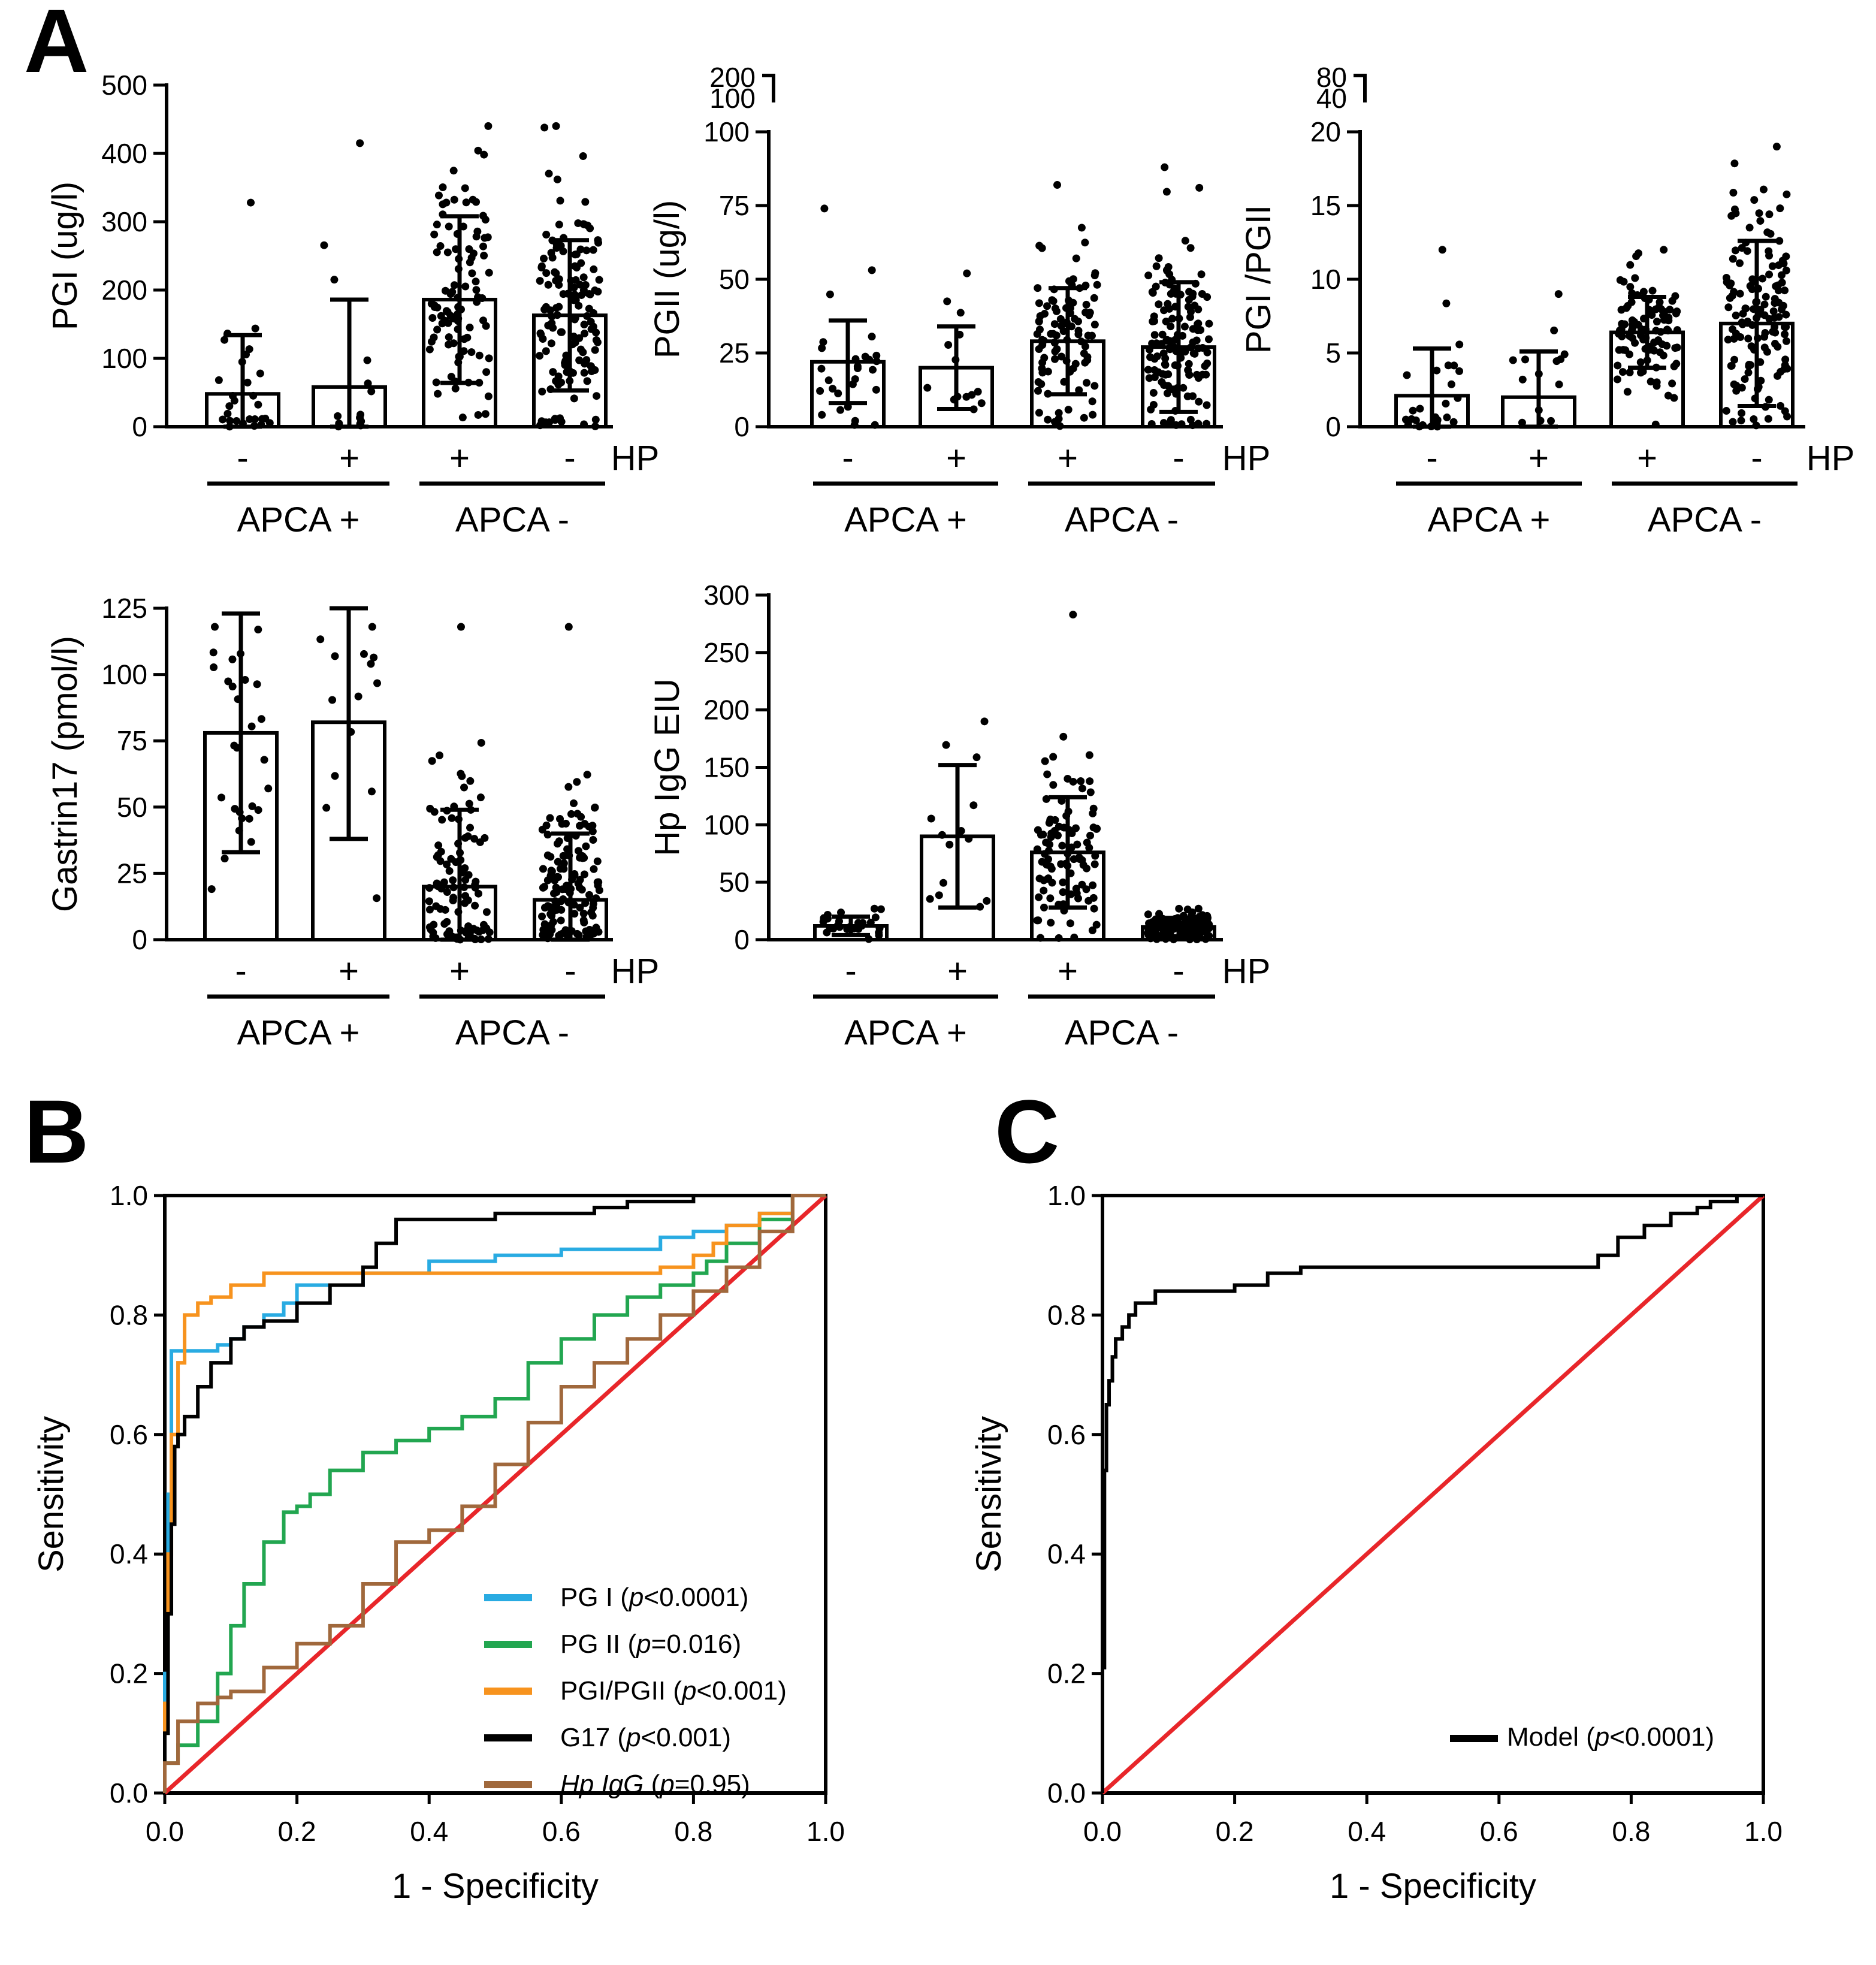 This screenshot has height=1965, width=1876. Describe the element at coordinates (736, 1644) in the screenshot. I see `legend-paren: )` at that location.